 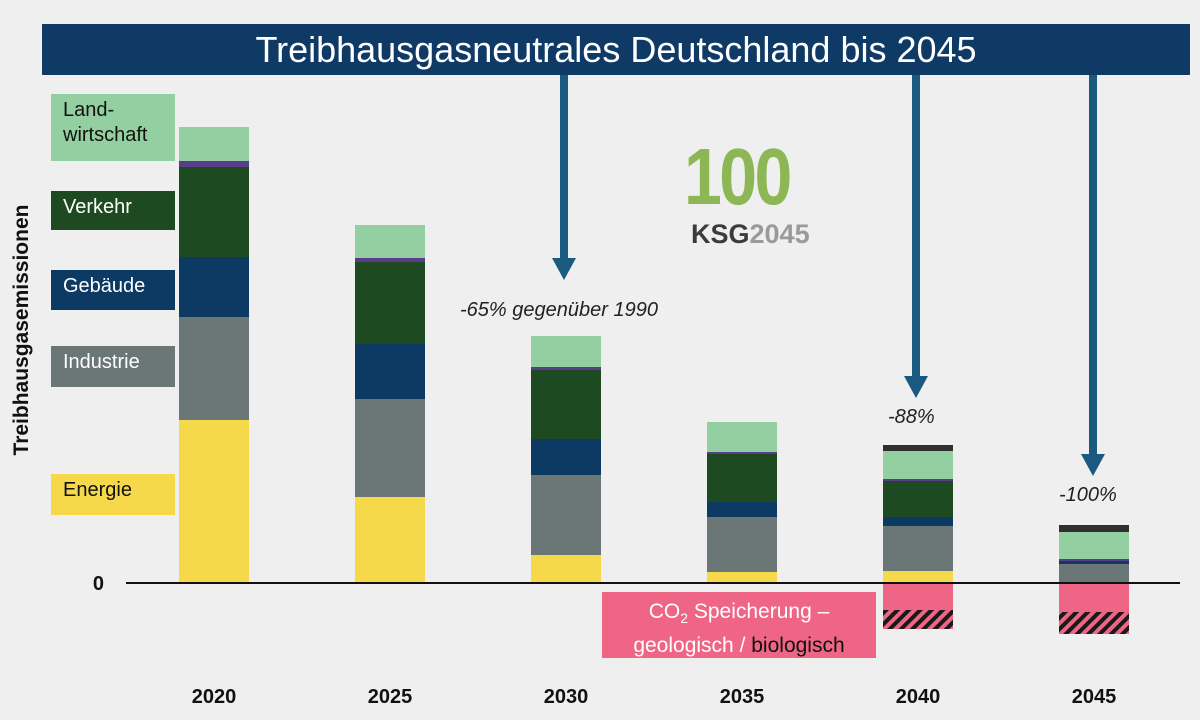 I want to click on bar-2040-co2-speicherung-biologisch, so click(x=918, y=619).